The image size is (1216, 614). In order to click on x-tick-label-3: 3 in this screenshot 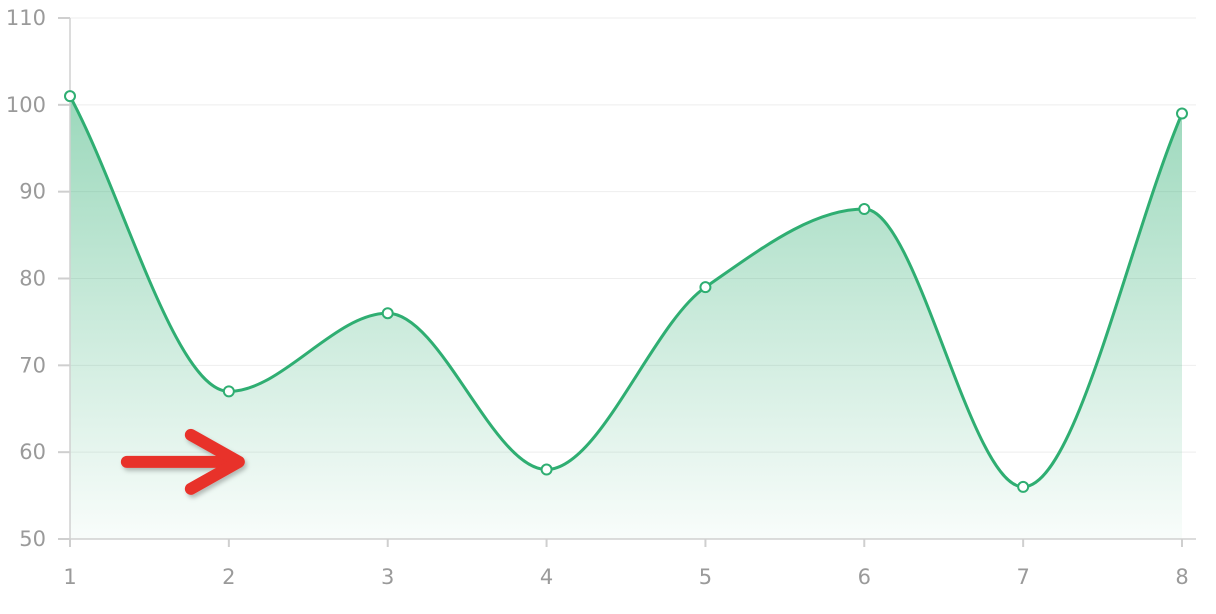, I will do `click(387, 577)`.